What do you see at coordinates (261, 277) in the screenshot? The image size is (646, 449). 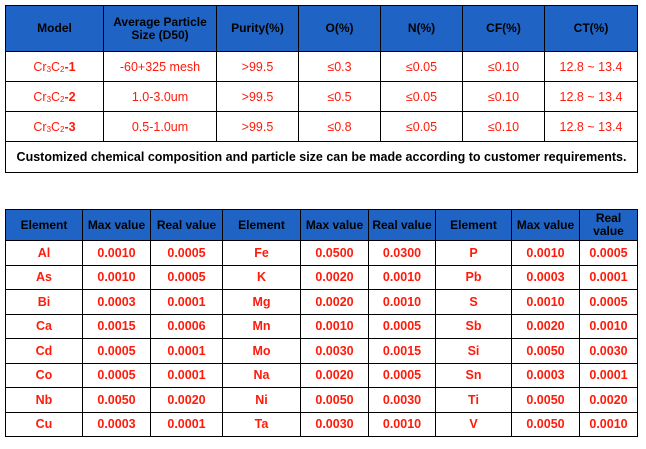 I see `element-symbol-cell: K` at bounding box center [261, 277].